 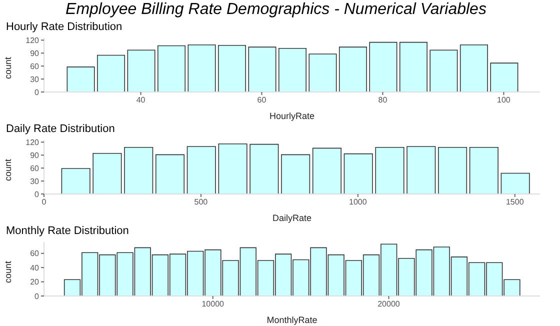 I want to click on chart-title: Employee Billing Rate Demographics - Numerical Variables, so click(x=276, y=10).